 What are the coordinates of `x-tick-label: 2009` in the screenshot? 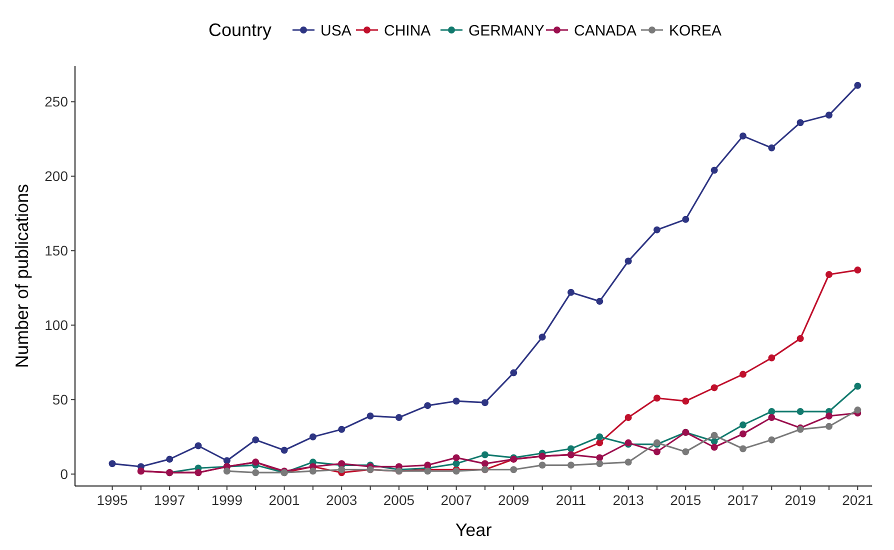 It's located at (514, 500).